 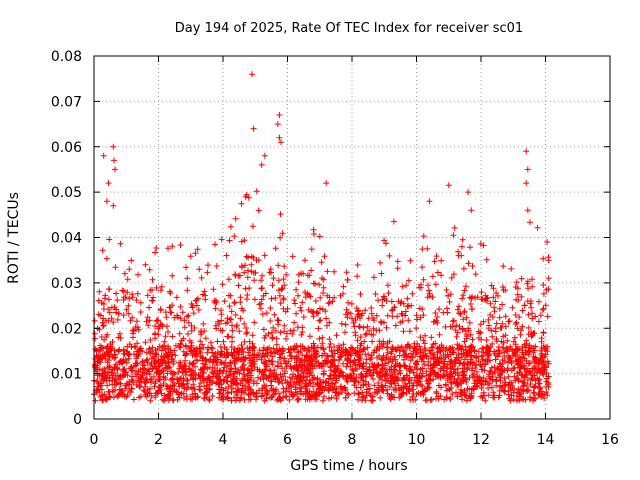 I want to click on y-axis-label: ROTI / TECUs, so click(x=14, y=238).